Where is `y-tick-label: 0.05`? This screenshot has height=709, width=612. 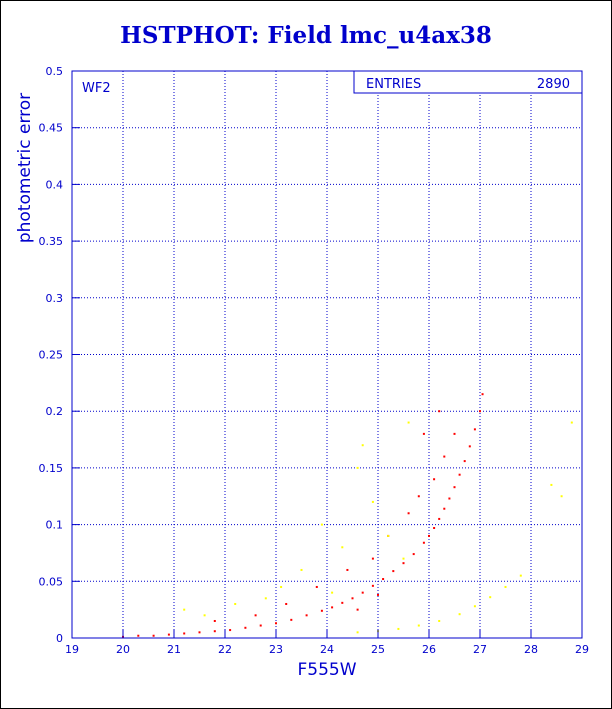 y-tick-label: 0.05 is located at coordinates (51, 581).